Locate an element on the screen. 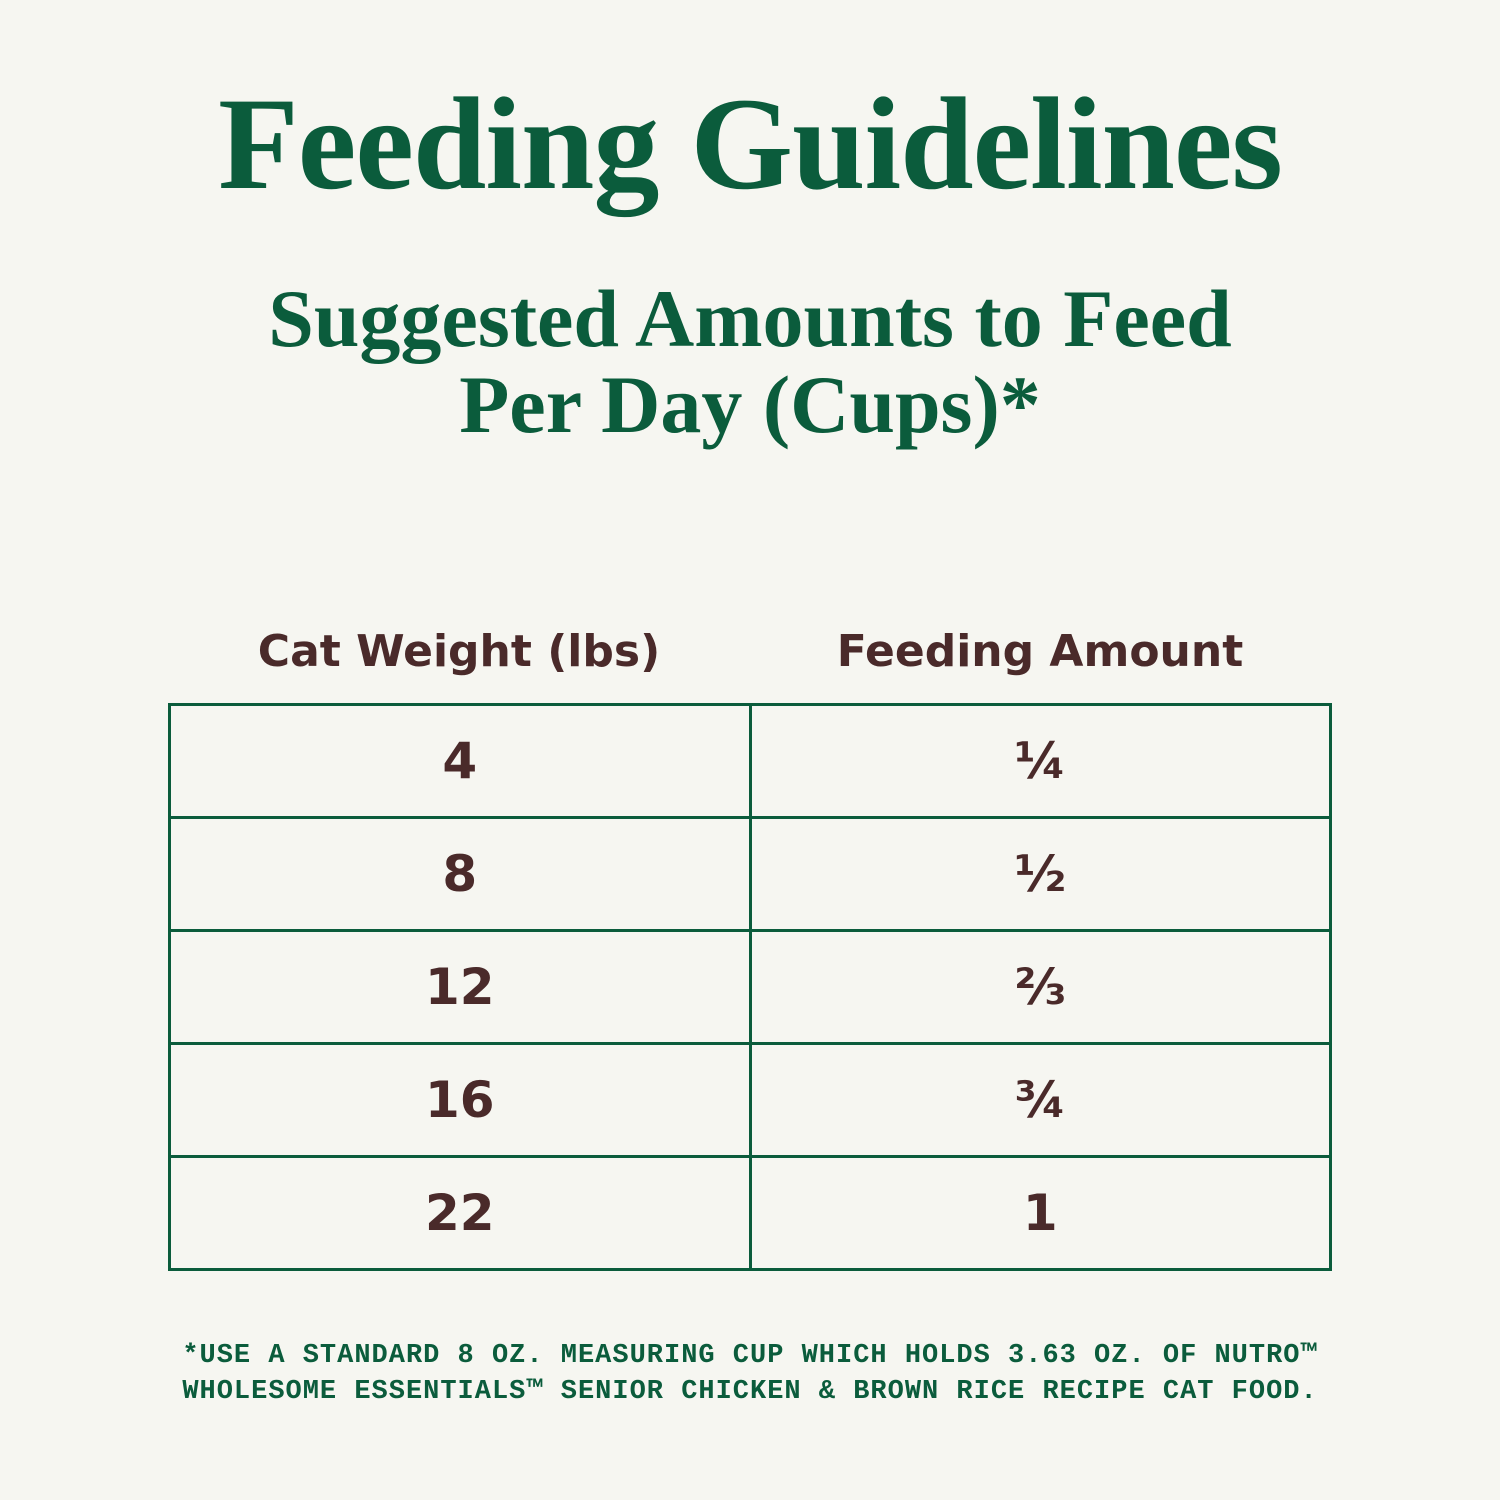 Image resolution: width=1500 pixels, height=1500 pixels. table-cell: 4 is located at coordinates (460, 761).